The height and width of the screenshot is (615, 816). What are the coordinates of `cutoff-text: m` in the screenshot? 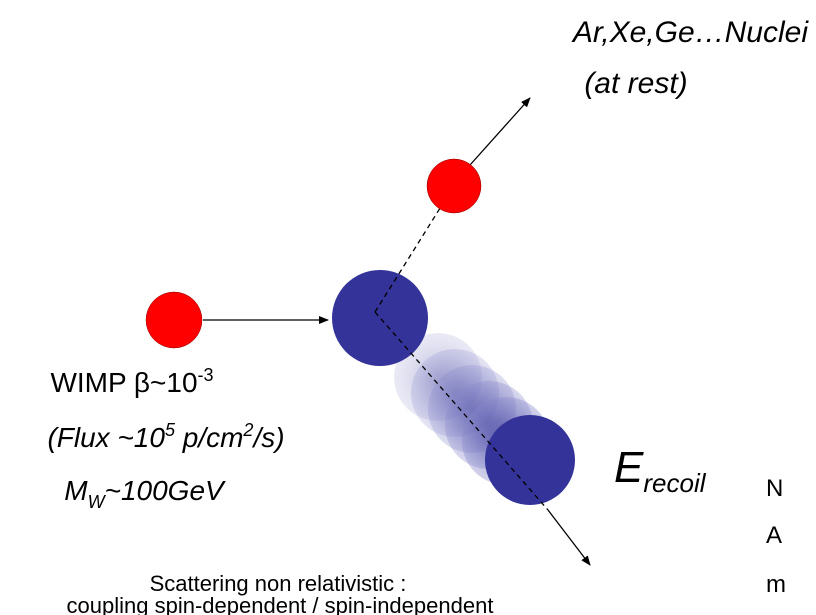 It's located at (776, 584).